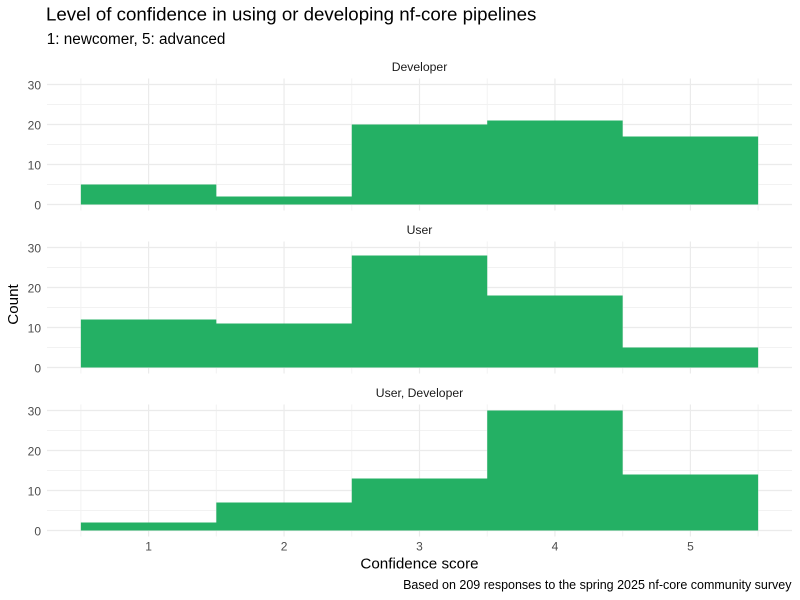 Image resolution: width=800 pixels, height=600 pixels. What do you see at coordinates (420, 230) in the screenshot?
I see `svg-text: User` at bounding box center [420, 230].